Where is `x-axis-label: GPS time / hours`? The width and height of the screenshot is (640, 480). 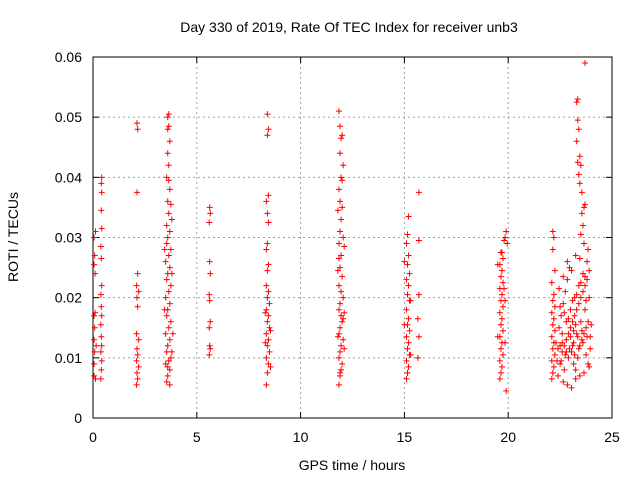 x-axis-label: GPS time / hours is located at coordinates (352, 465).